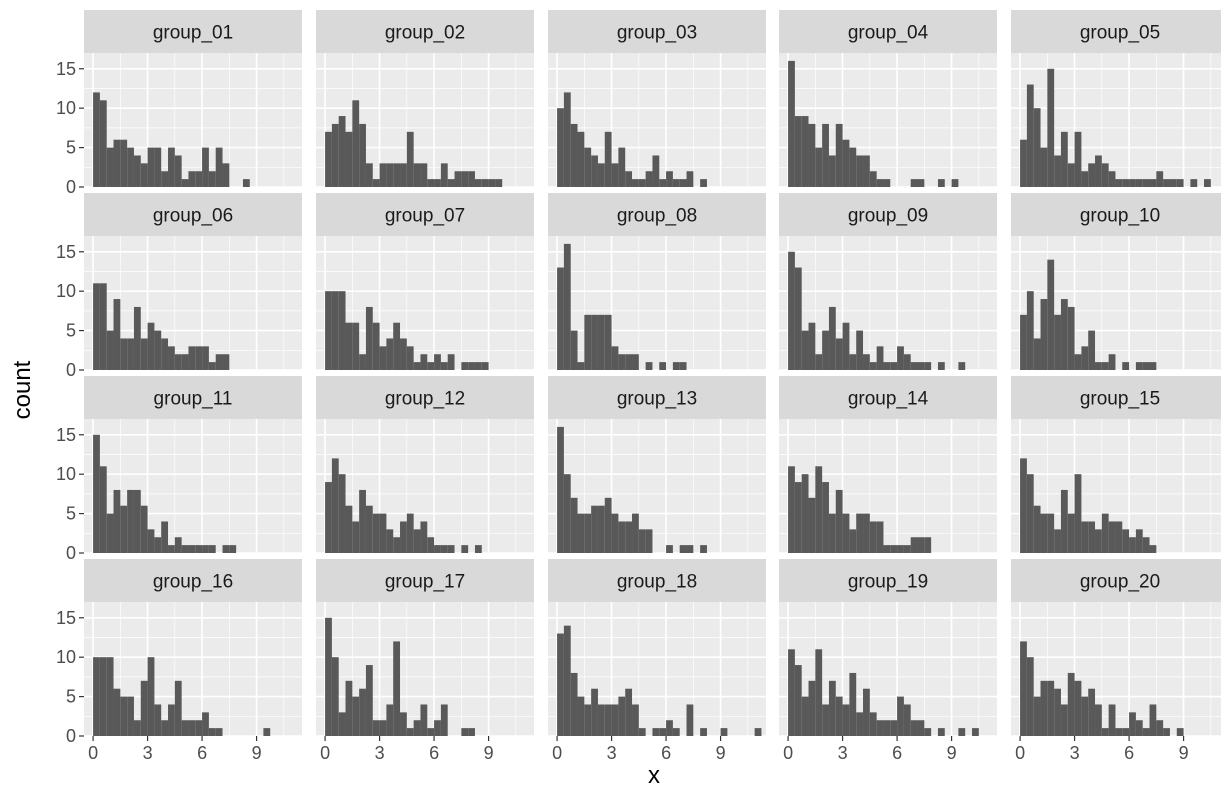 Image resolution: width=1221 pixels, height=792 pixels. I want to click on facet-panel: group_13, so click(657, 465).